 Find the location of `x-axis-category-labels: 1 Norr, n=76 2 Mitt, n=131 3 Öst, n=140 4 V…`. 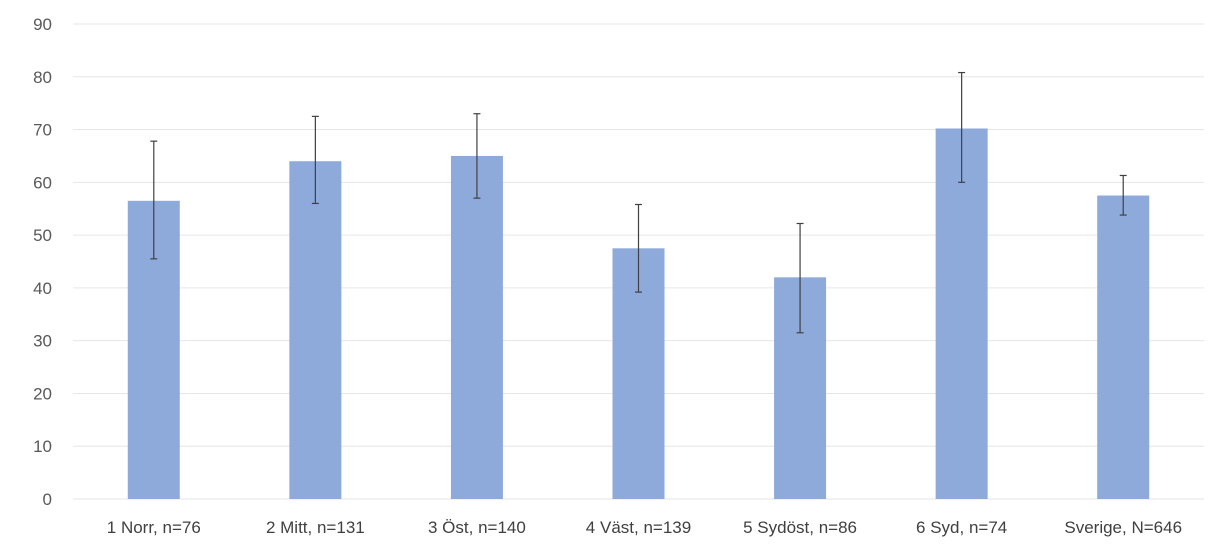

x-axis-category-labels: 1 Norr, n=76 2 Mitt, n=131 3 Öst, n=140 4 V… is located at coordinates (644, 527).